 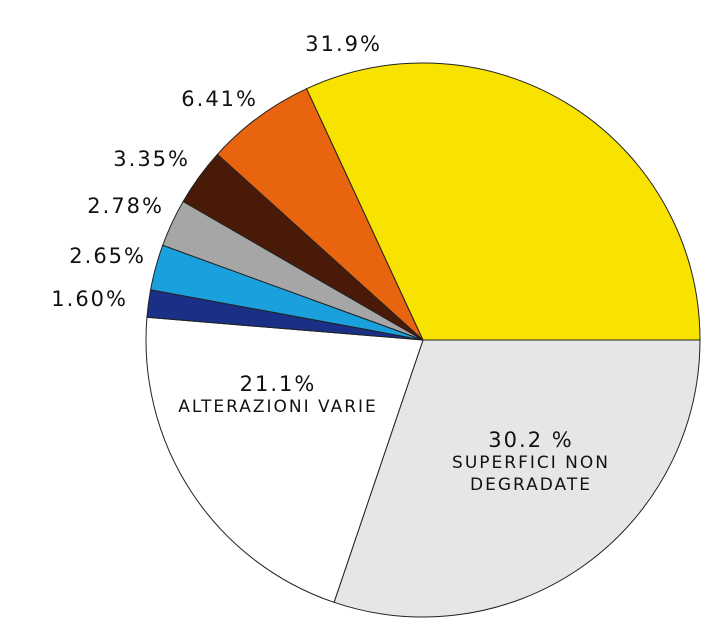 What do you see at coordinates (107, 256) in the screenshot?
I see `value-label: 2.65%` at bounding box center [107, 256].